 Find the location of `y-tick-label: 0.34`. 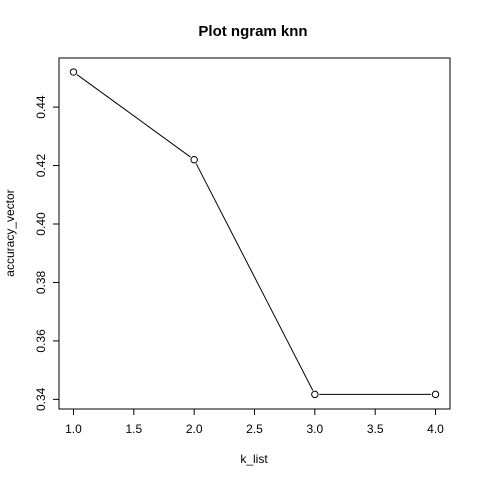

y-tick-label: 0.34 is located at coordinates (41, 399).